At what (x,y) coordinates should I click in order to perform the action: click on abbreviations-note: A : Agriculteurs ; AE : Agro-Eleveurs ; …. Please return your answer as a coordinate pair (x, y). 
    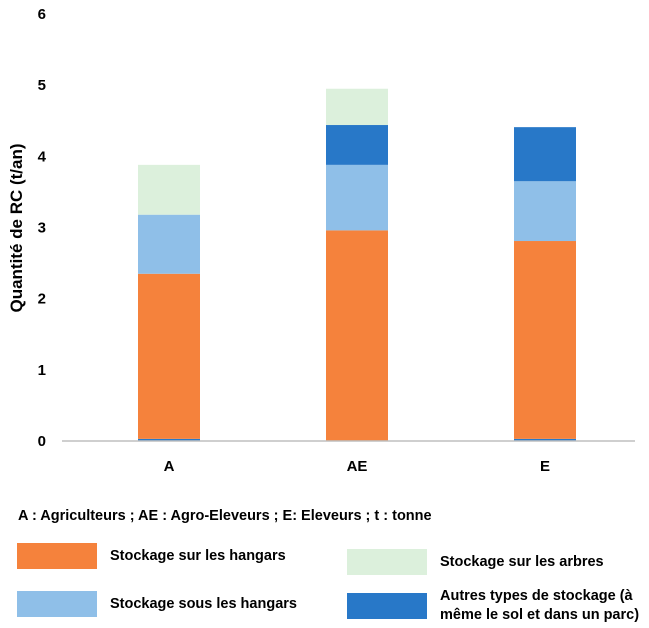
    Looking at the image, I should click on (225, 516).